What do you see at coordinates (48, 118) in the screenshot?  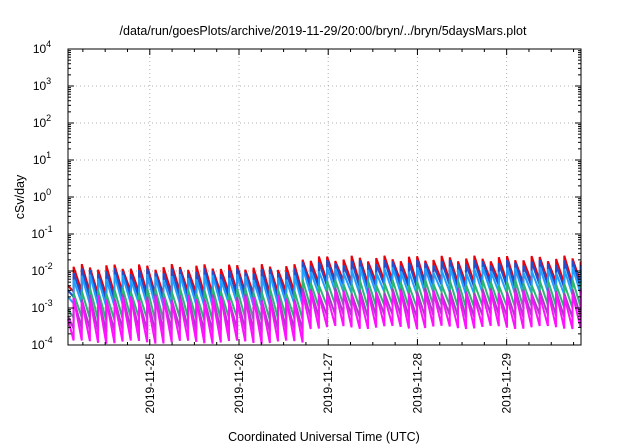 I see `y-tick-exponent: 2` at bounding box center [48, 118].